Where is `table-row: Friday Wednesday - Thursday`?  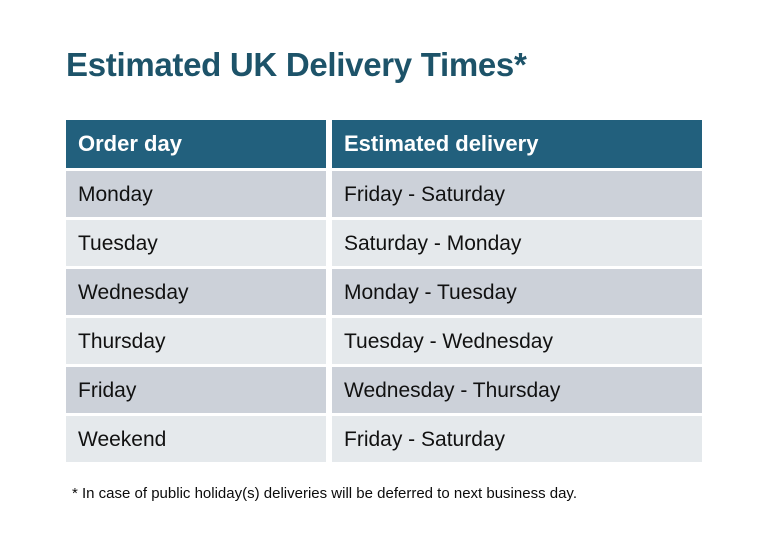
table-row: Friday Wednesday - Thursday is located at coordinates (384, 390).